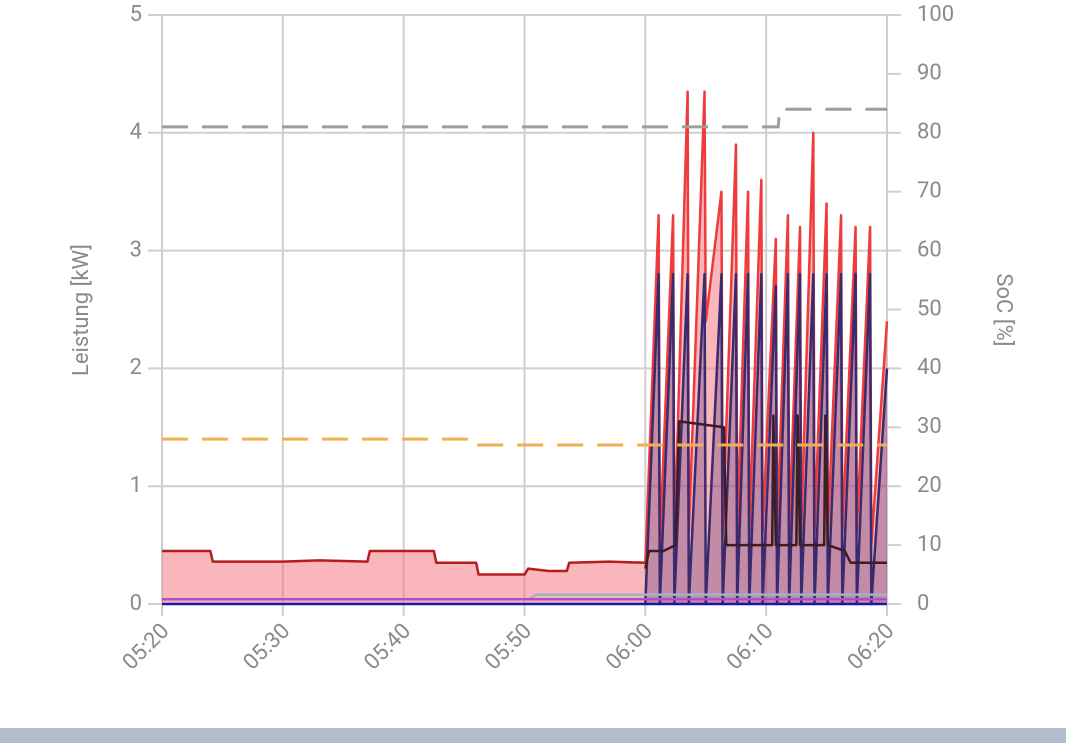 This screenshot has width=1066, height=743. What do you see at coordinates (136, 367) in the screenshot?
I see `y-tick-label: 2` at bounding box center [136, 367].